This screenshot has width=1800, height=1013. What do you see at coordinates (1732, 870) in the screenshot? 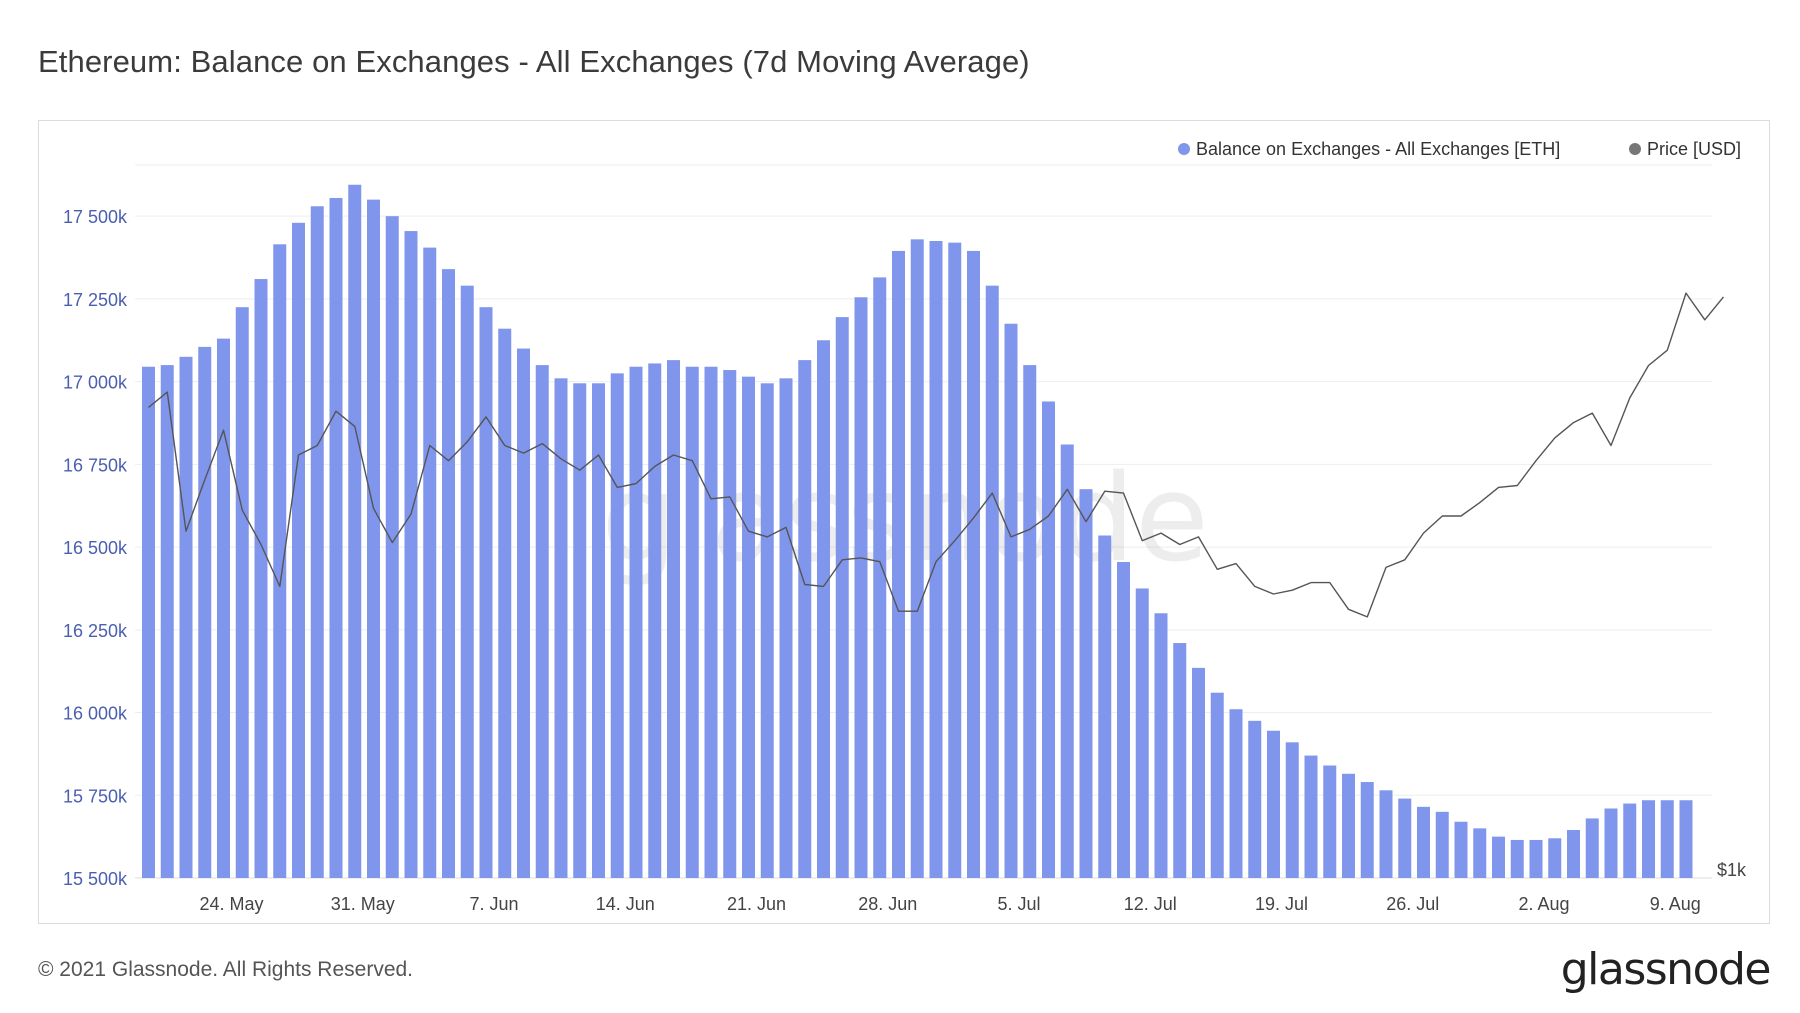
I see `y-right-tick-label: $1k` at bounding box center [1732, 870].